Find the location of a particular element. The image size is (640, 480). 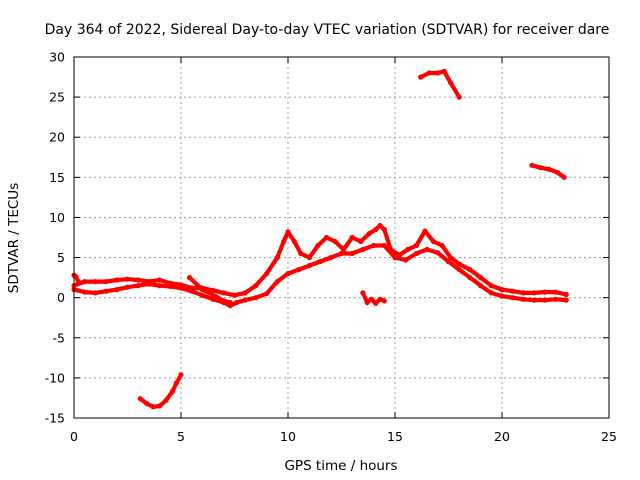

series-short-dip is located at coordinates (210, 290).